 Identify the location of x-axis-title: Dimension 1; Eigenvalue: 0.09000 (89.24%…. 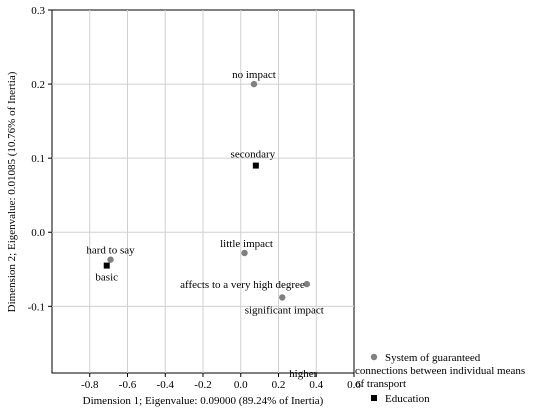
(203, 401).